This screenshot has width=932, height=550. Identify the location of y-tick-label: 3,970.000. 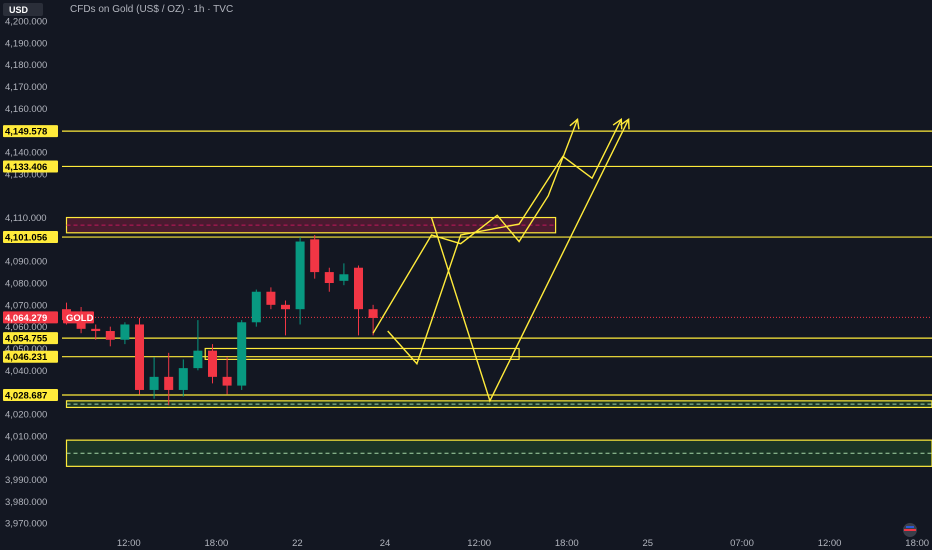
(26, 524).